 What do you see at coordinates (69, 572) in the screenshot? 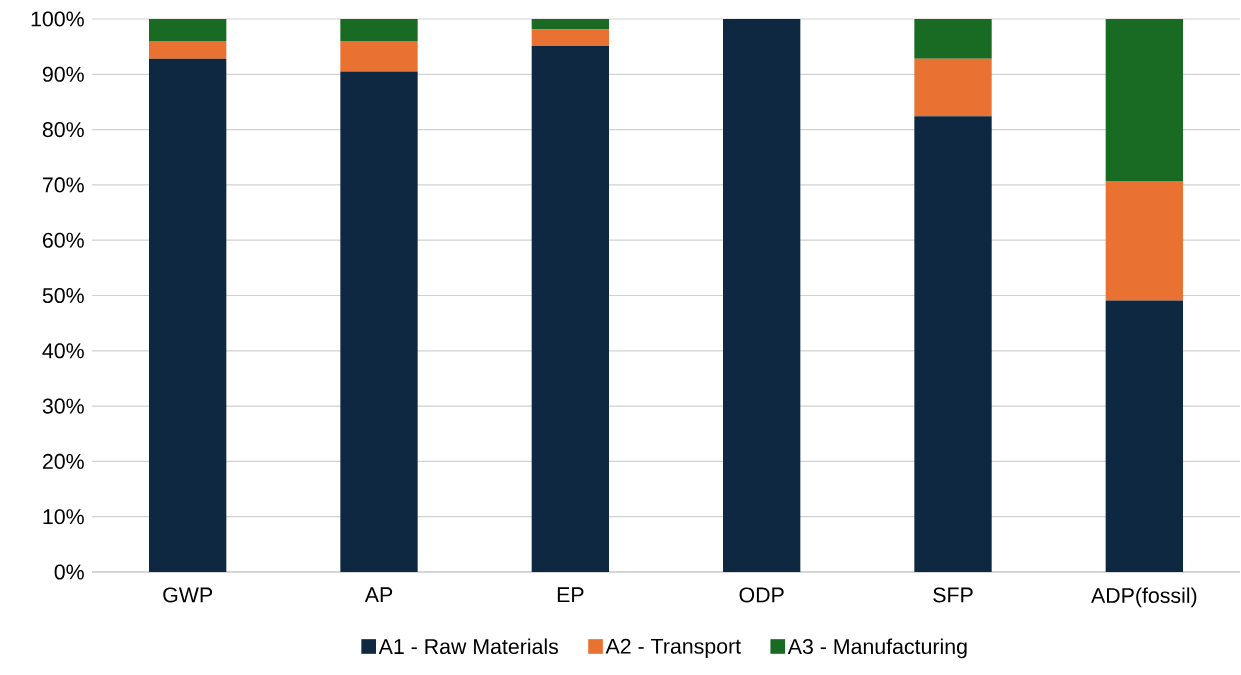
I see `y-tick-label: 0%` at bounding box center [69, 572].